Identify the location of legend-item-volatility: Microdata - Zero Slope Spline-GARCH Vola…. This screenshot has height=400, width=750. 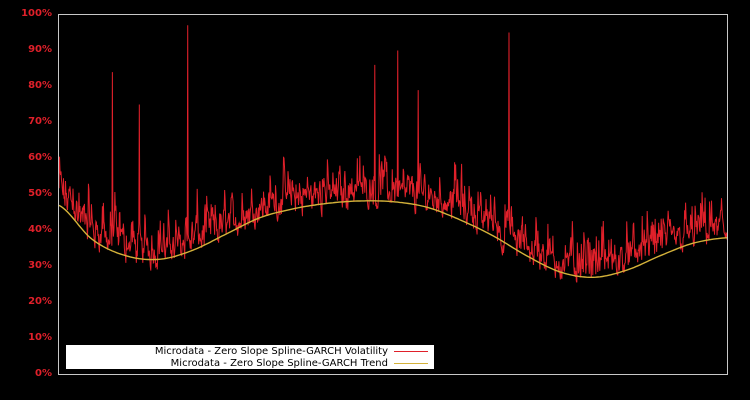
(291, 351).